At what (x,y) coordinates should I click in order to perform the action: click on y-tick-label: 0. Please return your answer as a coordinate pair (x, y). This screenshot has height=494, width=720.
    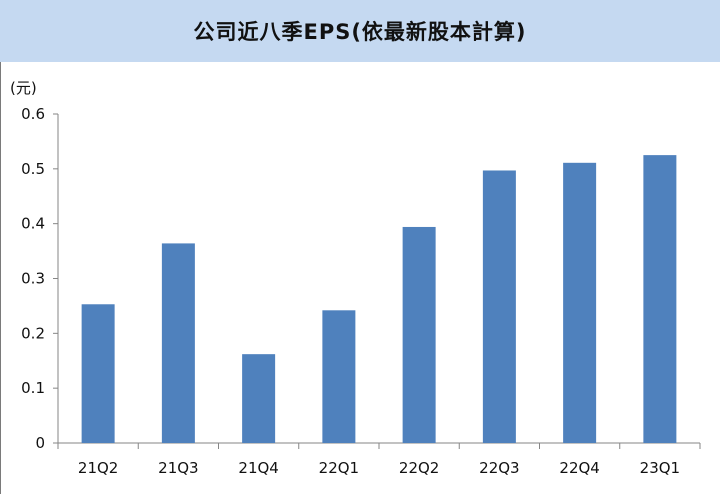
    Looking at the image, I should click on (40, 443).